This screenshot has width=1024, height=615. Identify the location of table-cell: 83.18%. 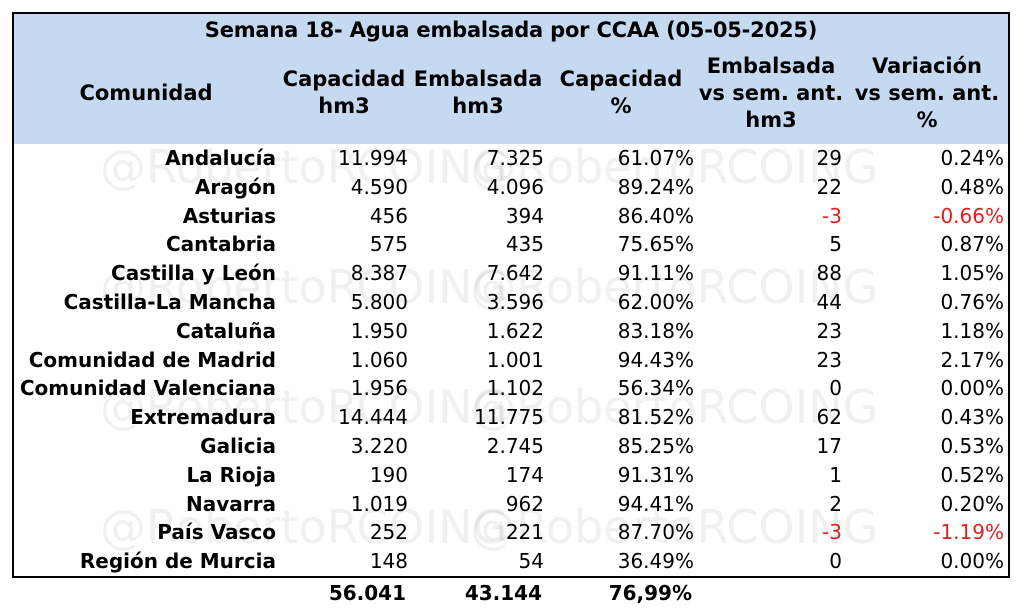
(655, 330).